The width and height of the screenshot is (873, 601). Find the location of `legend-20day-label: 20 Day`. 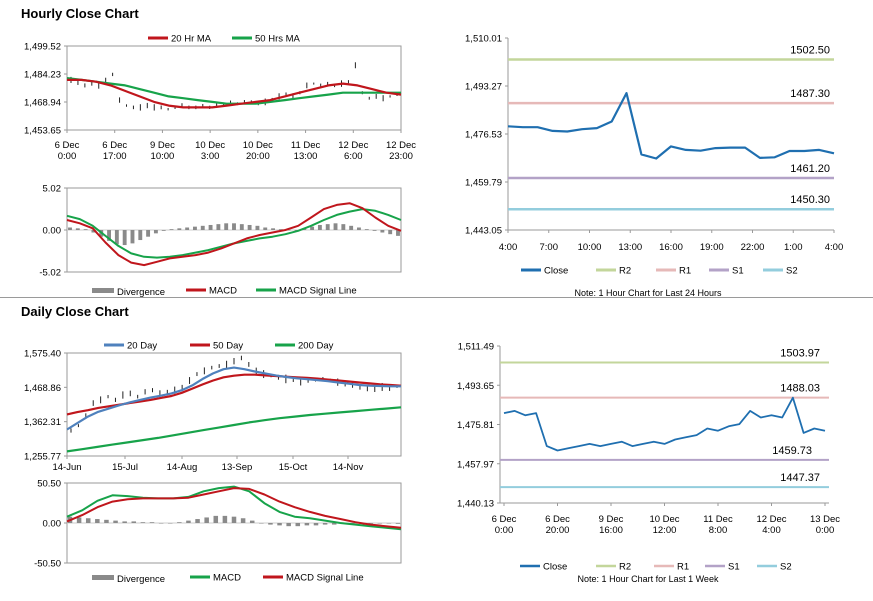

legend-20day-label: 20 Day is located at coordinates (142, 346).